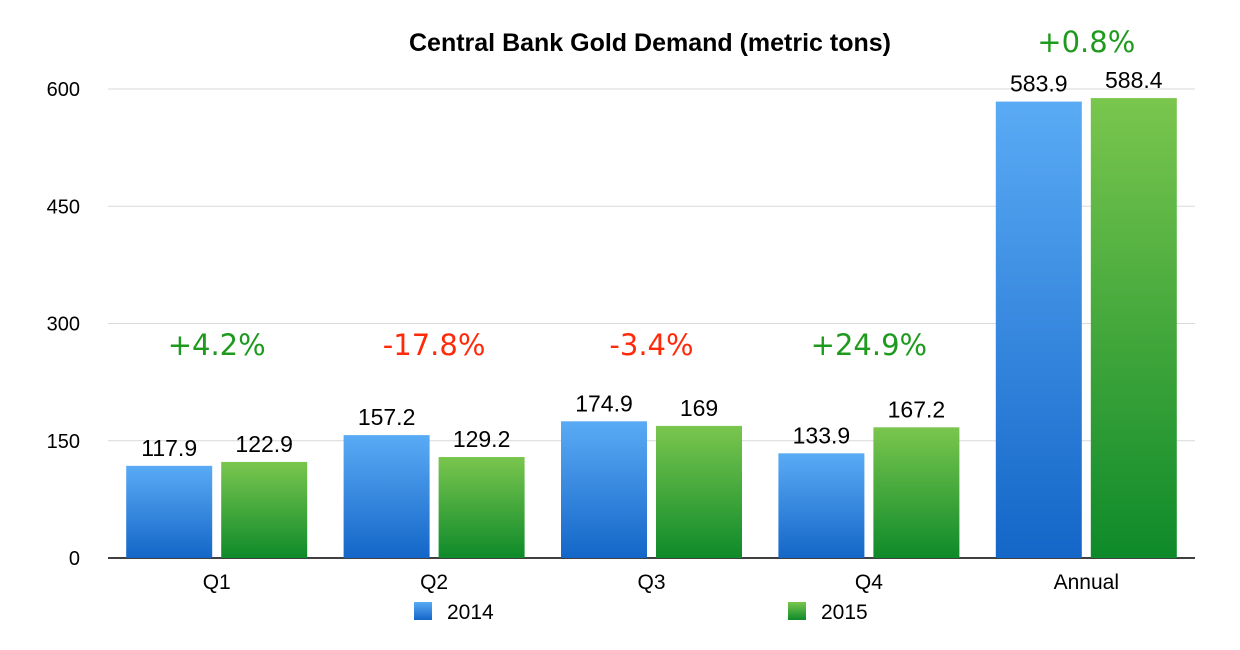  I want to click on y-tick-label: 300, so click(63, 325).